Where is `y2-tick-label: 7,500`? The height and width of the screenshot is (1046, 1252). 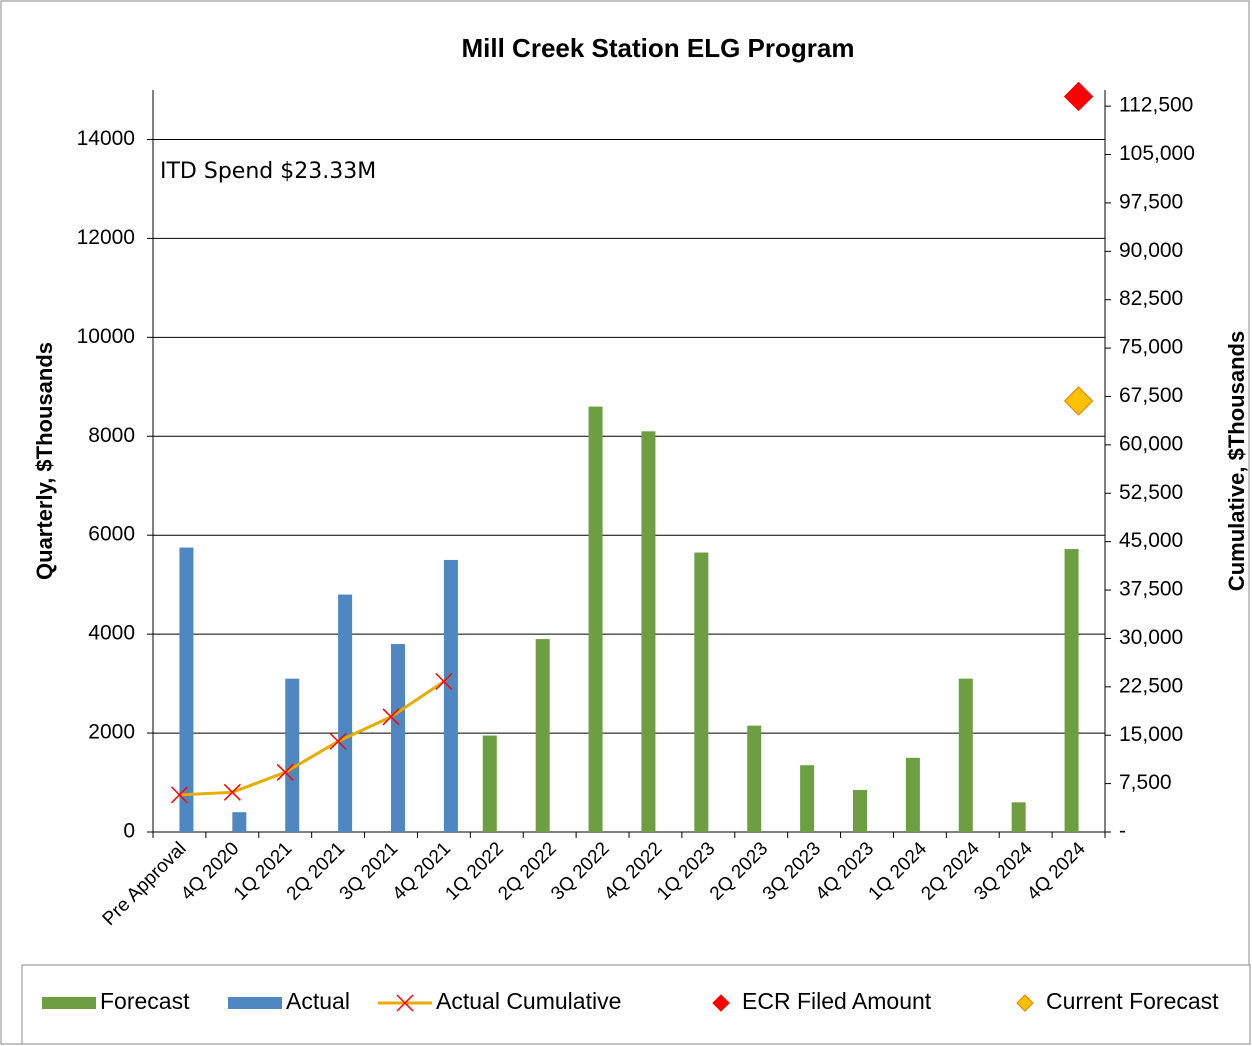
y2-tick-label: 7,500 is located at coordinates (1145, 782).